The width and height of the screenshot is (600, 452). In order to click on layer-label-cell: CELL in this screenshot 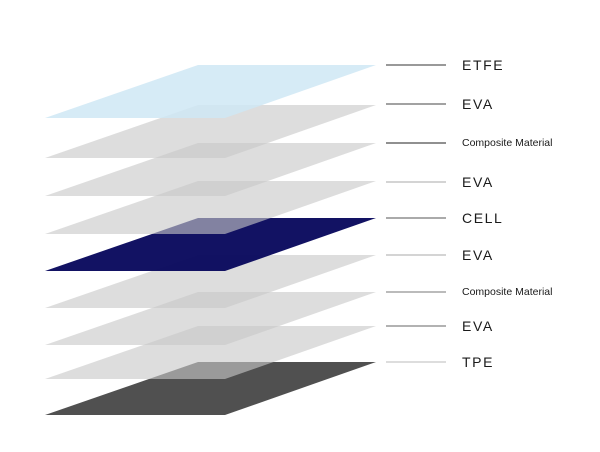, I will do `click(482, 218)`.